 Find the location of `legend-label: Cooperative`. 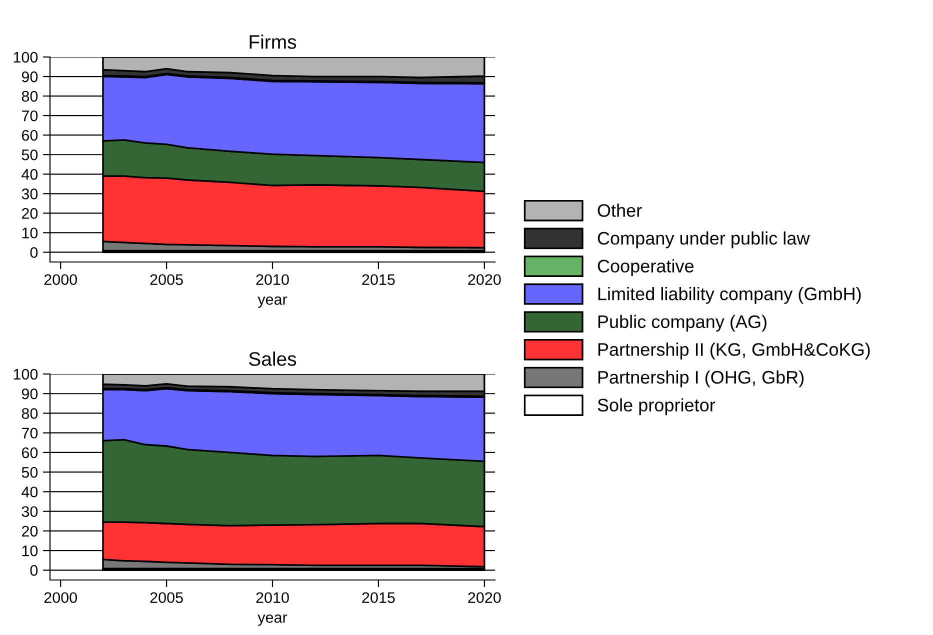

legend-label: Cooperative is located at coordinates (646, 267).